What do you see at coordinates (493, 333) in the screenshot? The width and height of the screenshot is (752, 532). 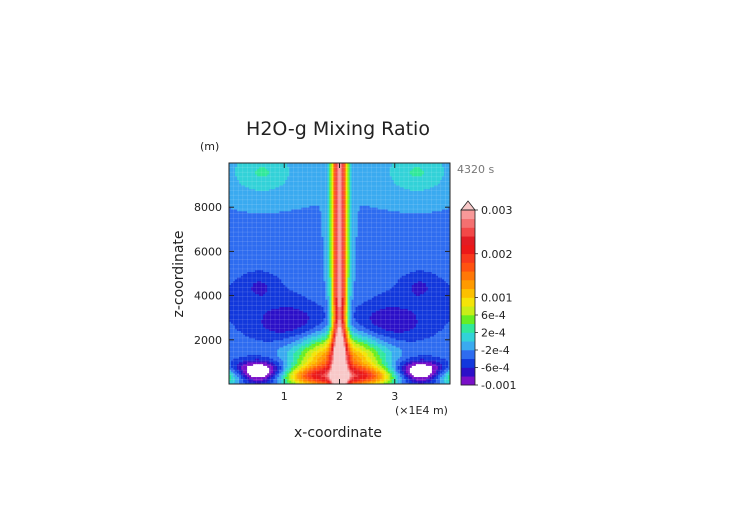 I see `colorbar-tick-label: 2e-4` at bounding box center [493, 333].